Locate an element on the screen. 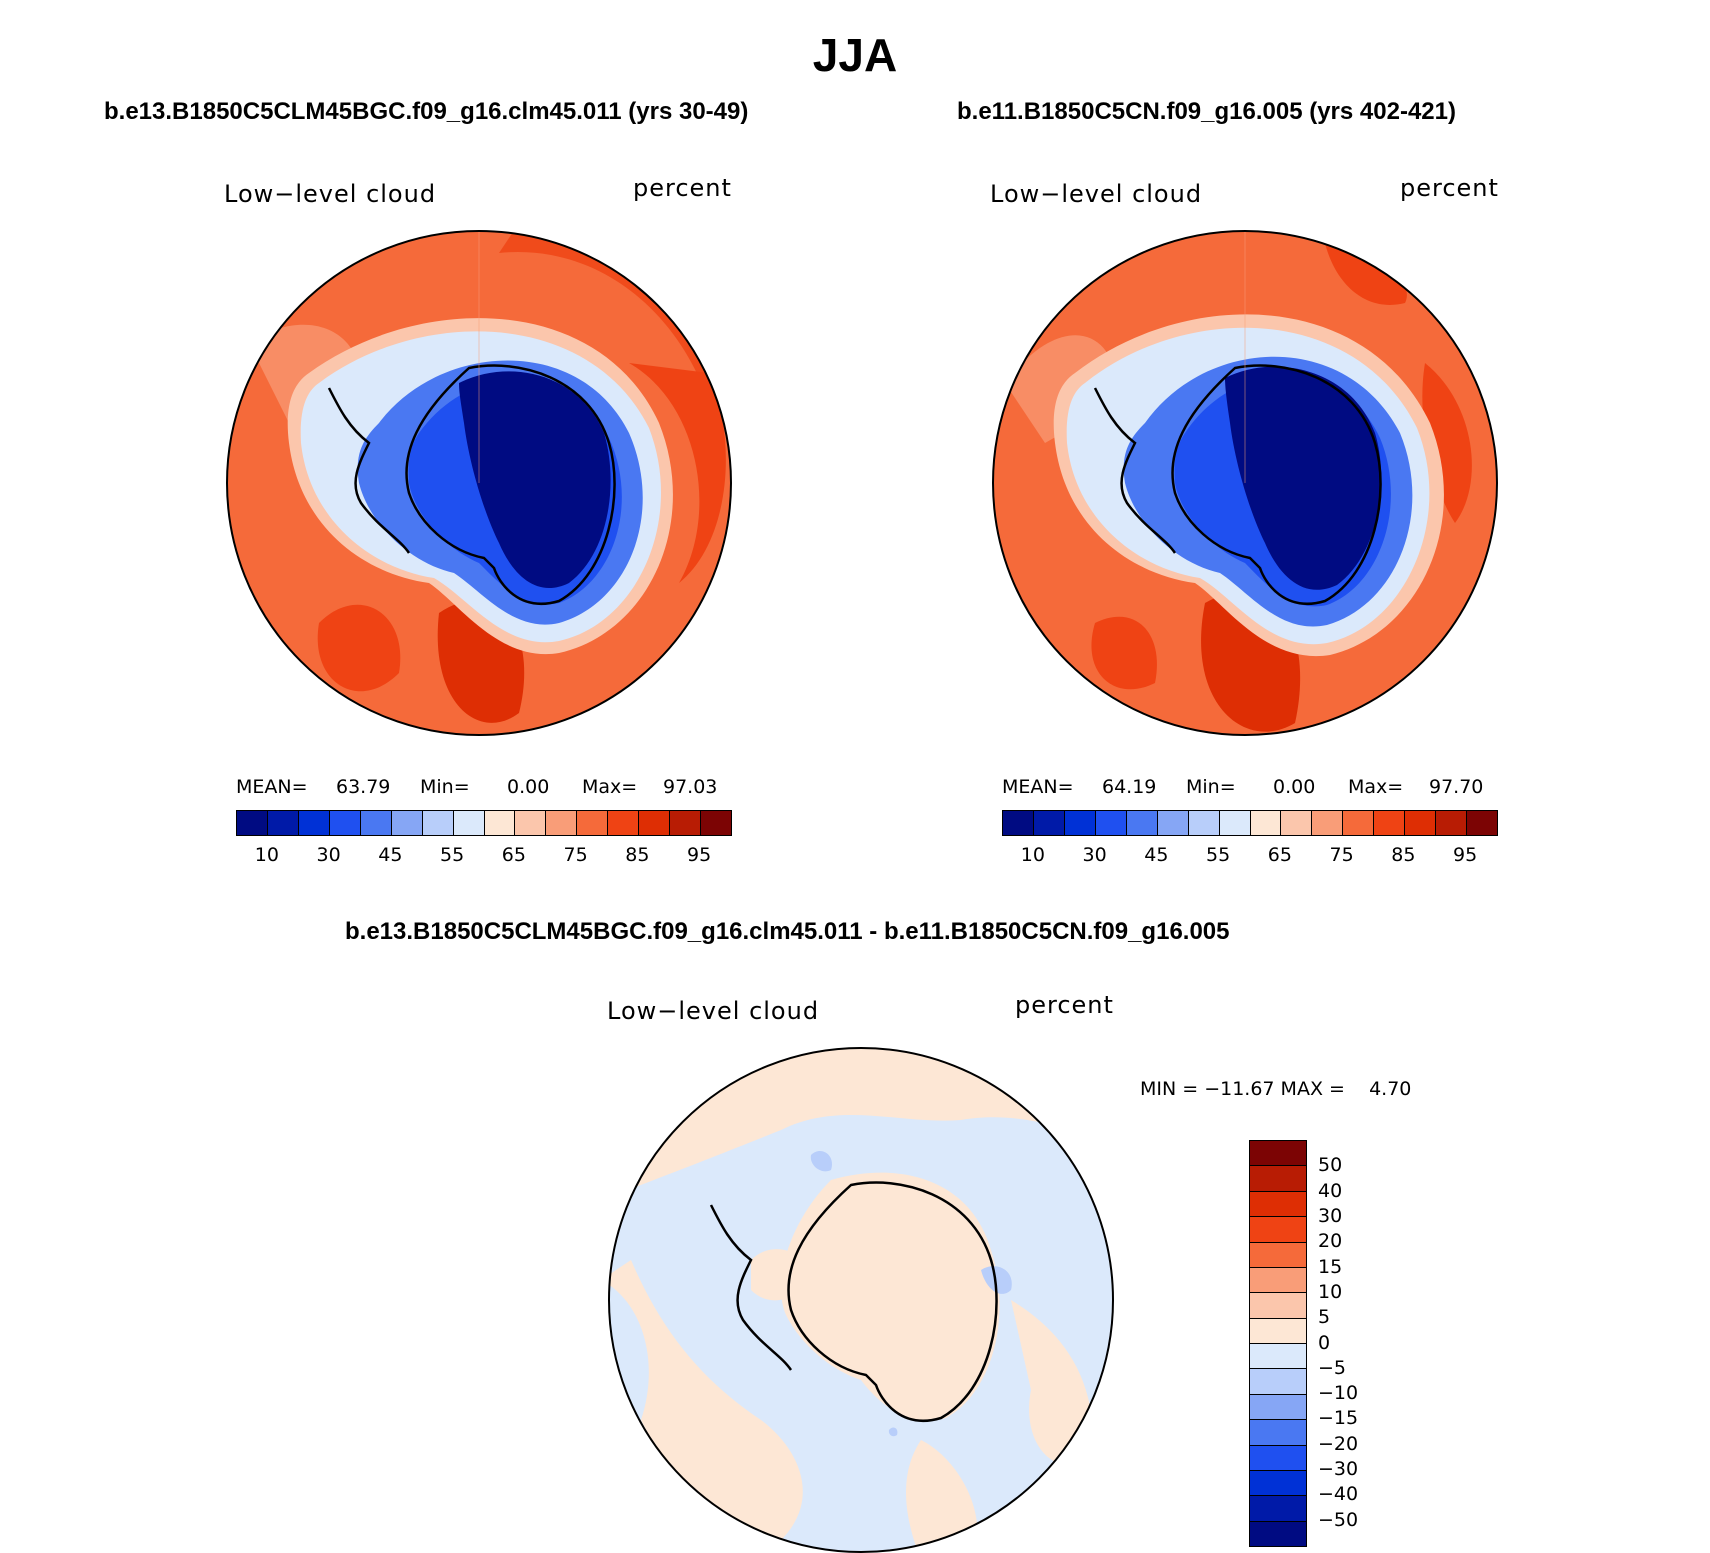  colorbar-tick-label: 0 is located at coordinates (1324, 1342).